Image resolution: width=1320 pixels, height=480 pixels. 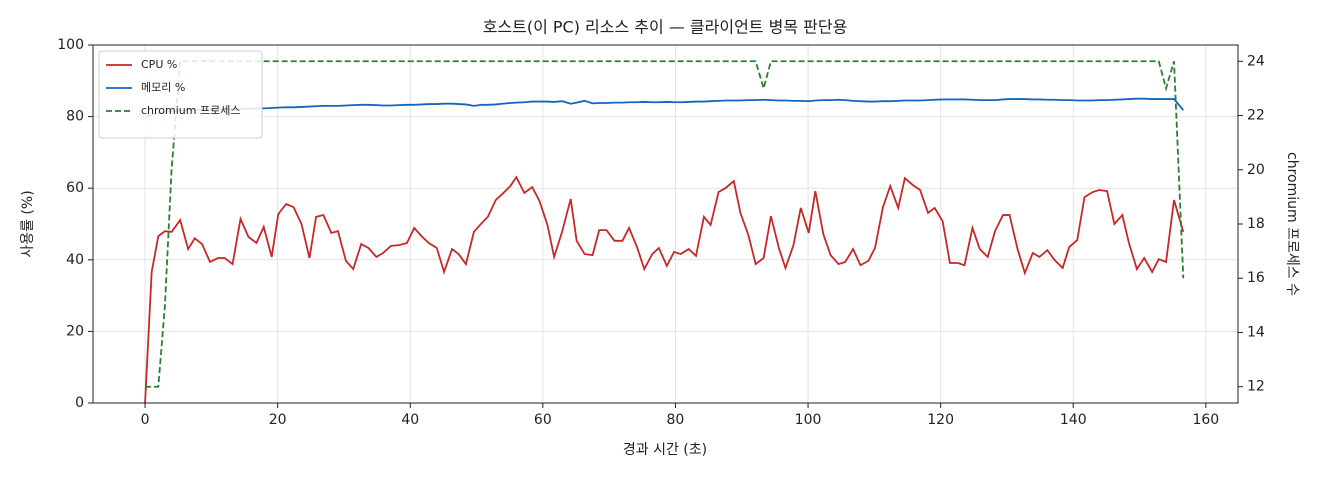 What do you see at coordinates (665, 450) in the screenshot?
I see `x-axis-label: 경과 시간 (초)` at bounding box center [665, 450].